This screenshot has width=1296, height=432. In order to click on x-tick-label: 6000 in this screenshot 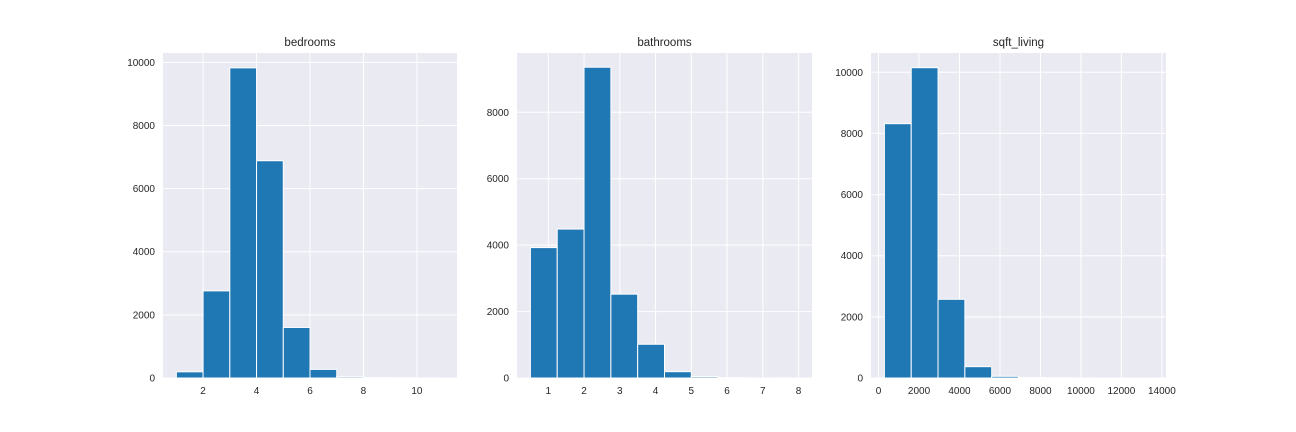, I will do `click(1000, 391)`.